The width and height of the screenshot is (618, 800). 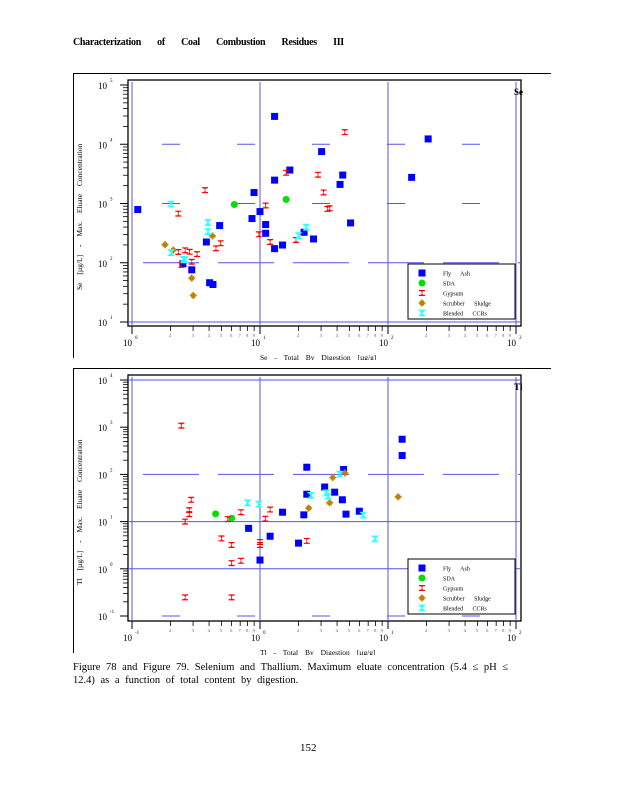 I want to click on y-tick-label-exponent: 3, so click(x=111, y=200).